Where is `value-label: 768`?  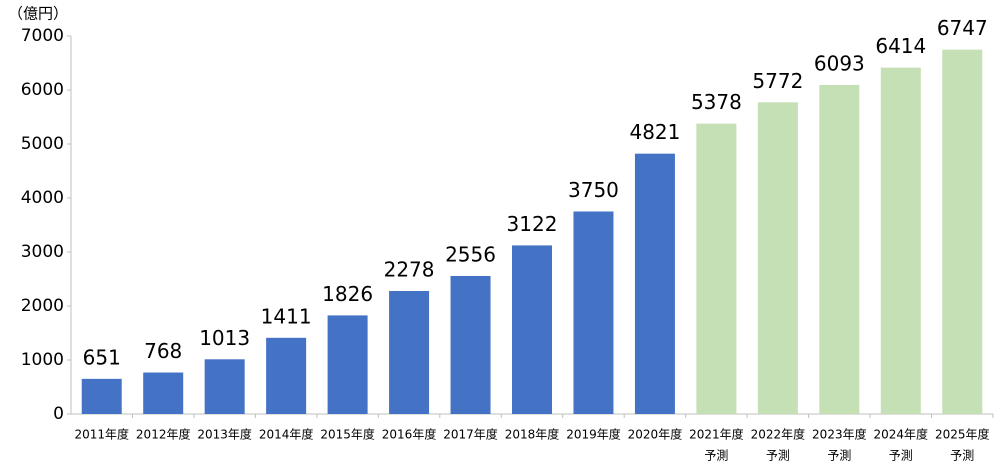 value-label: 768 is located at coordinates (163, 351).